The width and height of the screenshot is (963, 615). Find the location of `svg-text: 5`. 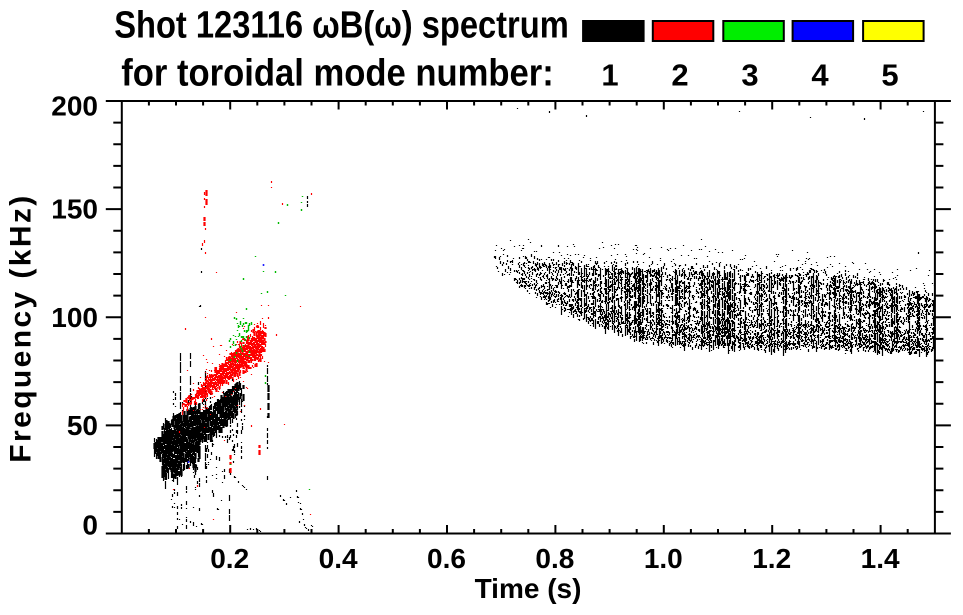

svg-text: 5 is located at coordinates (889, 75).